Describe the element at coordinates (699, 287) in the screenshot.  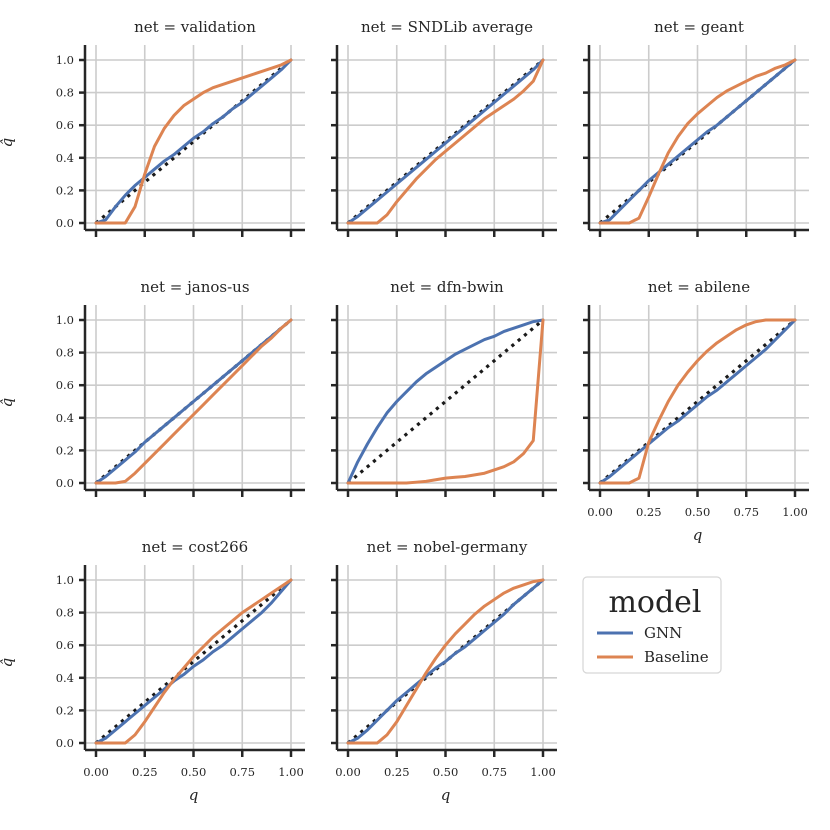
I see `panel-title: net = abilene` at that location.